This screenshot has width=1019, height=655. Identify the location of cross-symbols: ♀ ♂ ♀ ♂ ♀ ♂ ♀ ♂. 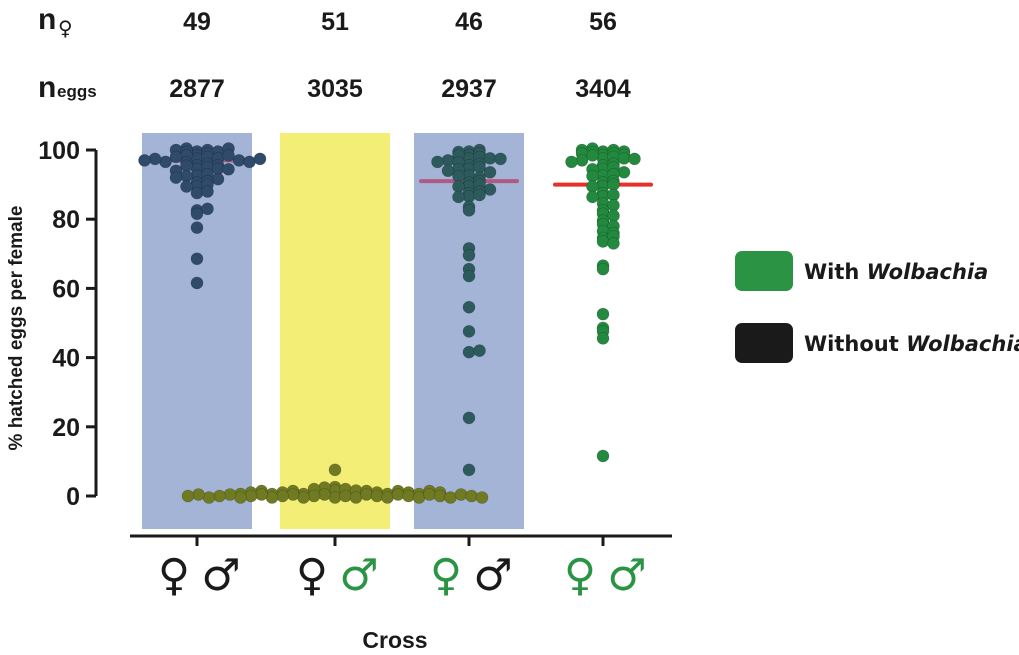
(402, 575).